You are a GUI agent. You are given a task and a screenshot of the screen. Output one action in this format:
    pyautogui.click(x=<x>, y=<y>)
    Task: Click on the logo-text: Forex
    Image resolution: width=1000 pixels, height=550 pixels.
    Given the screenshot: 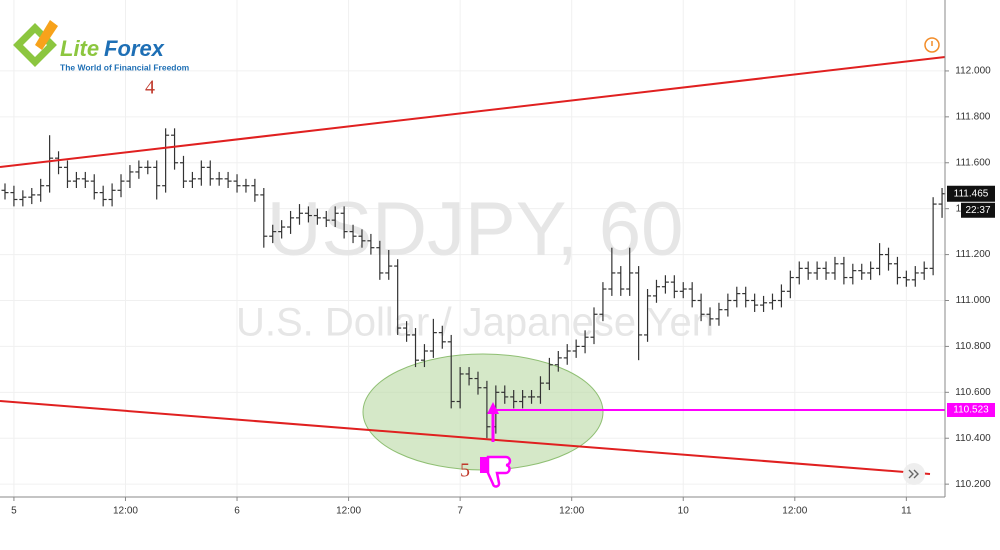 What is the action you would take?
    pyautogui.click(x=134, y=48)
    